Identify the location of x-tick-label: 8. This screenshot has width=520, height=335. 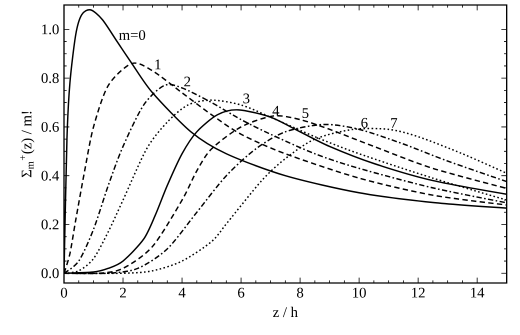
(300, 293).